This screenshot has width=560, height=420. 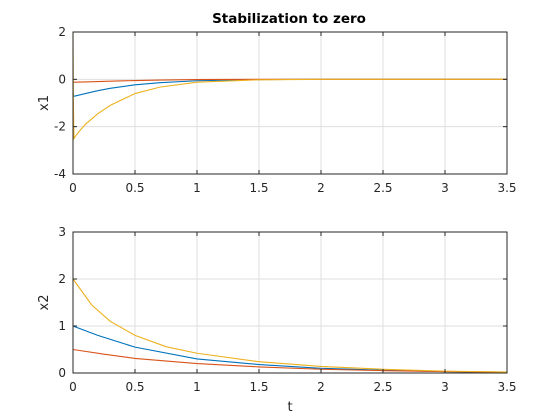 I want to click on y-axis-label: x1, so click(x=44, y=103).